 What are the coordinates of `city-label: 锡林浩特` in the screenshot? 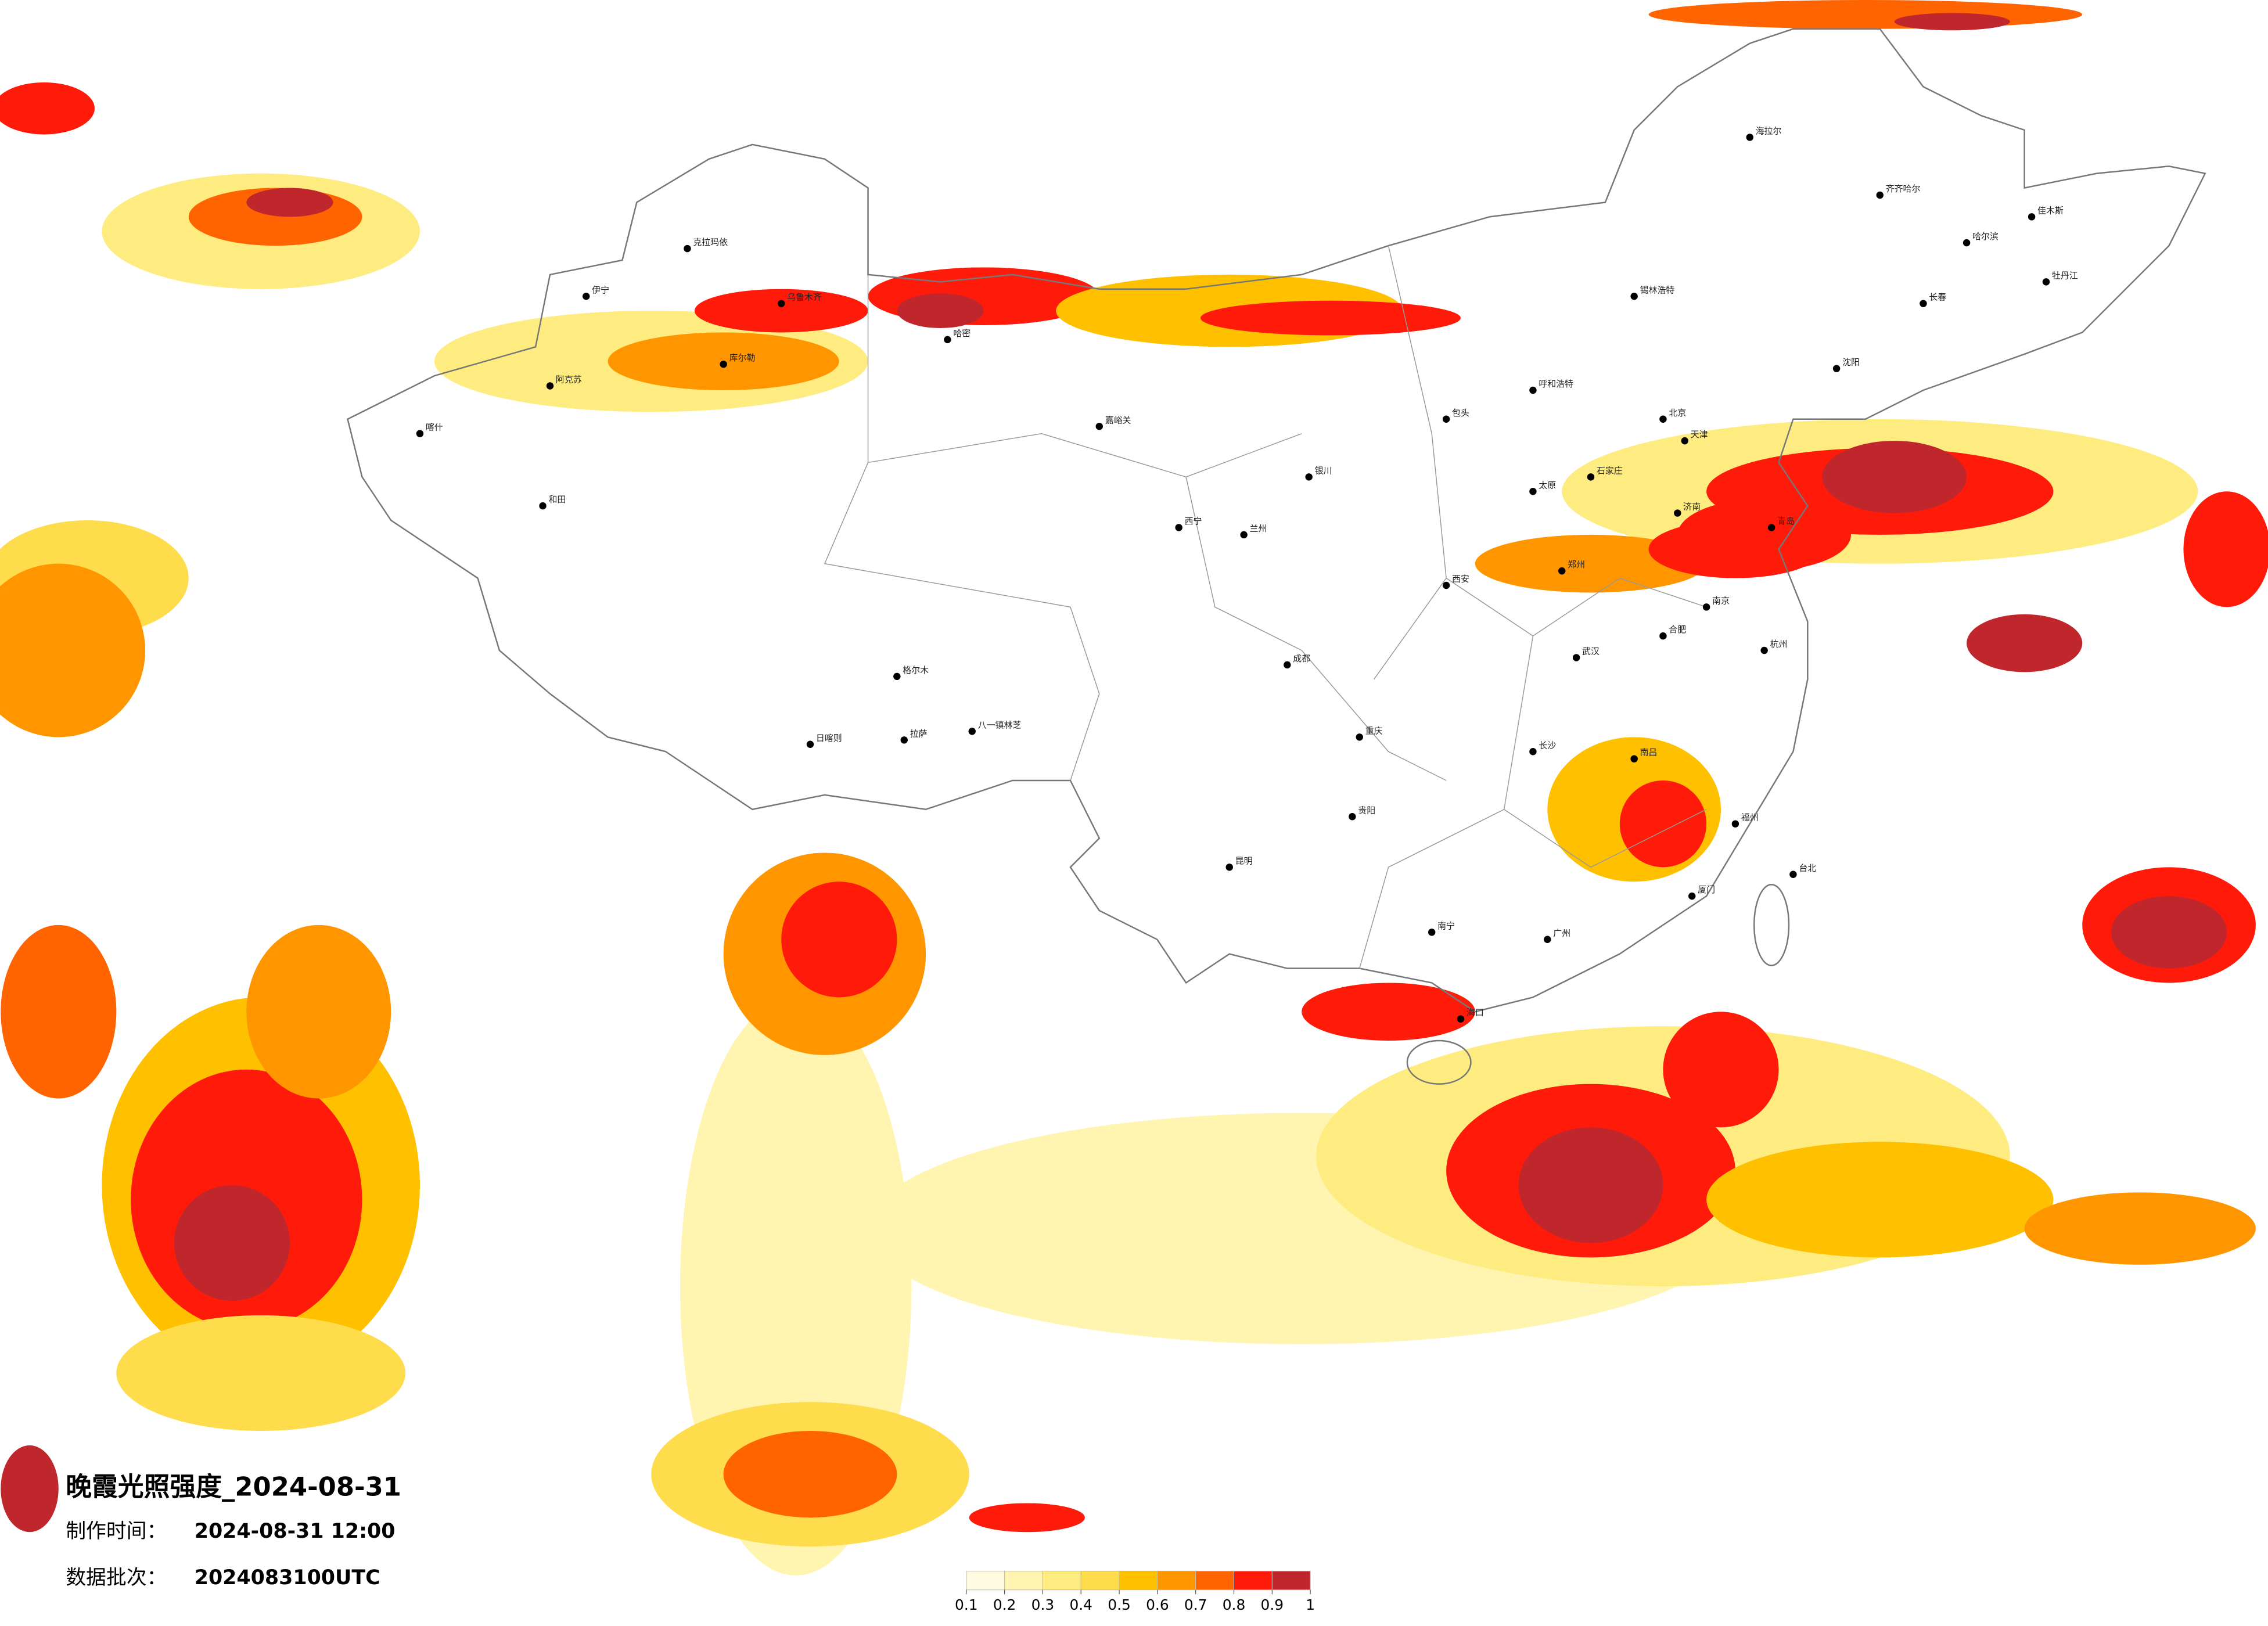 It's located at (1657, 290).